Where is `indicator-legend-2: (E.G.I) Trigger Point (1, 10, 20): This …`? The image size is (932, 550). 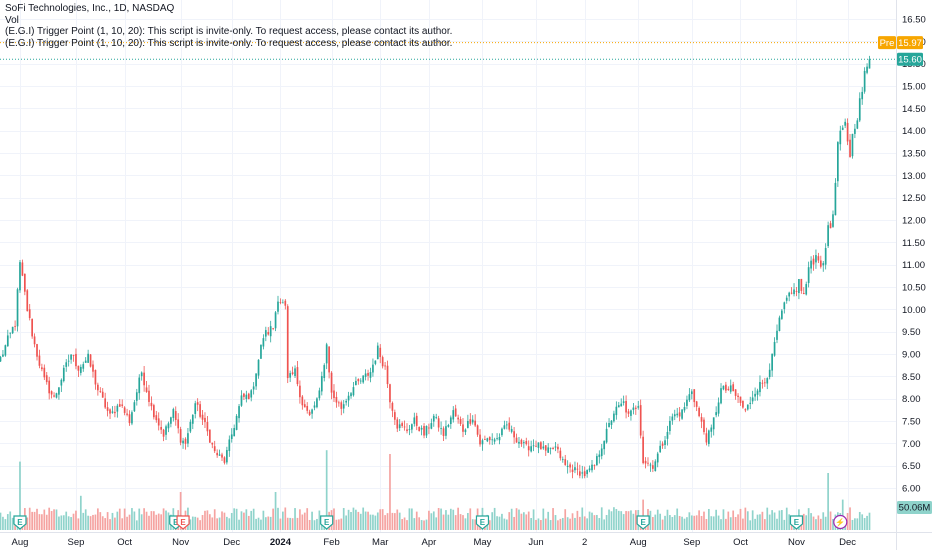
indicator-legend-2: (E.G.I) Trigger Point (1, 10, 20): This … is located at coordinates (229, 43).